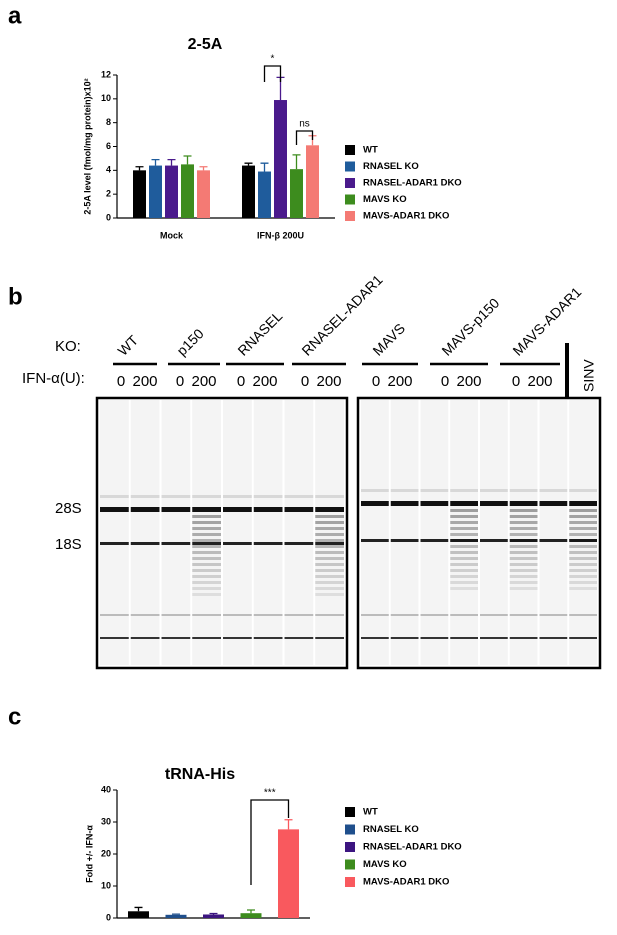 The width and height of the screenshot is (617, 935). Describe the element at coordinates (89, 854) in the screenshot. I see `y-axis-label: Fold +/- IFN-α` at that location.